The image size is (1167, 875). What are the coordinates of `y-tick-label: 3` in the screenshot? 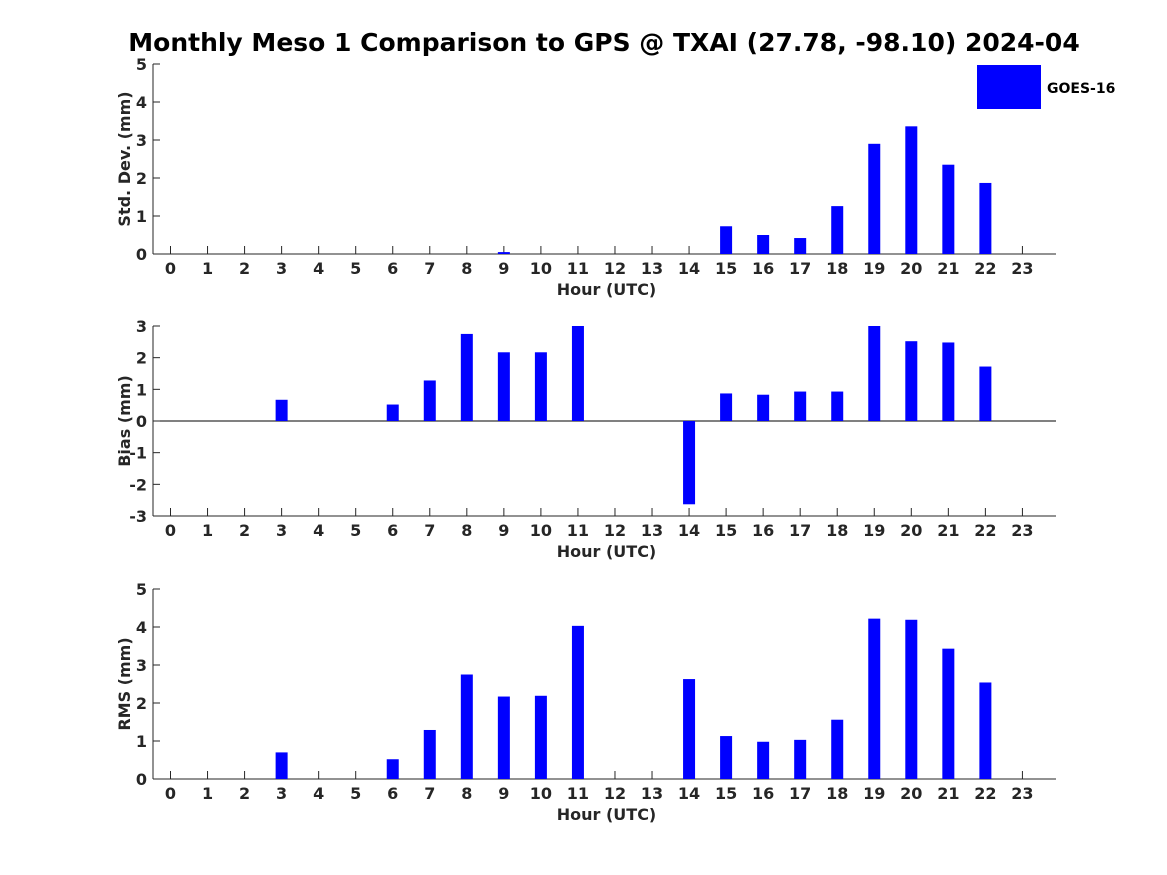 It's located at (141, 665).